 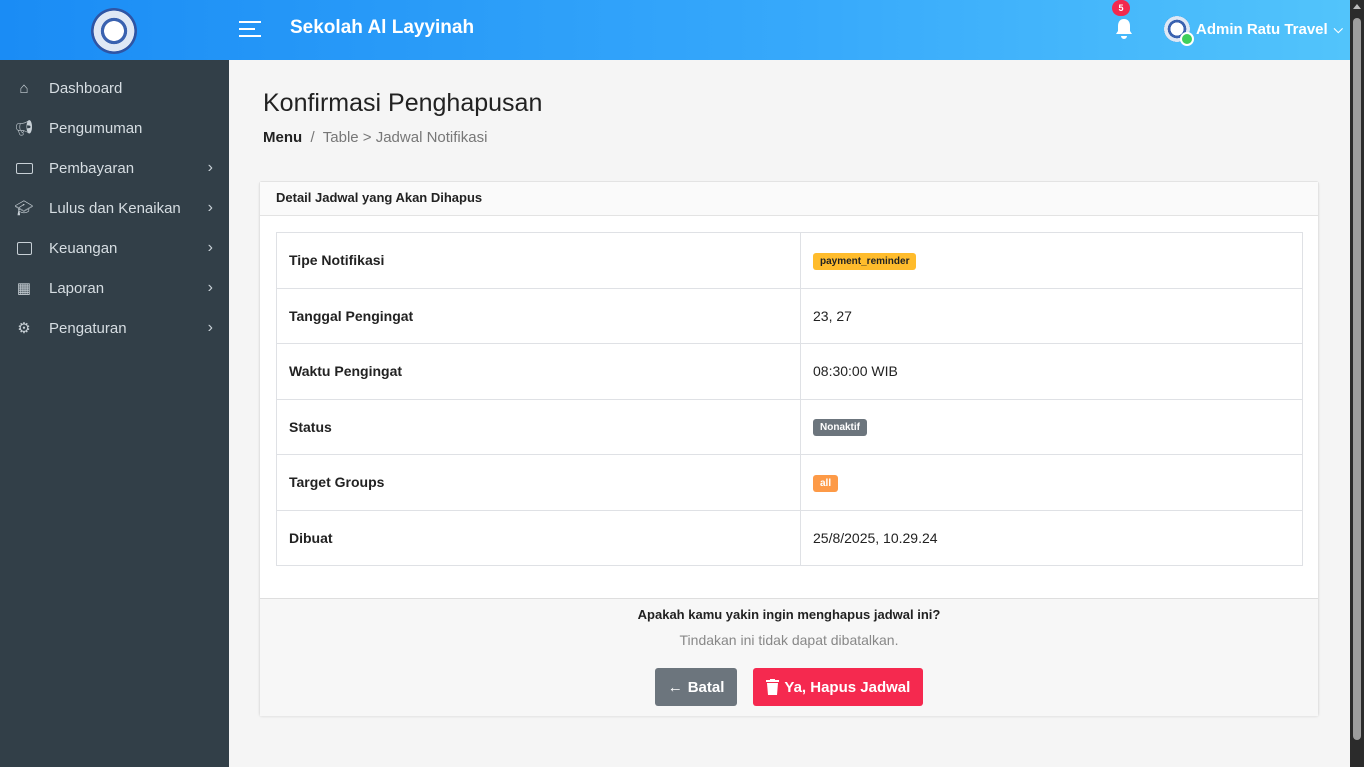 I want to click on row-label: Dibuat, so click(x=538, y=537).